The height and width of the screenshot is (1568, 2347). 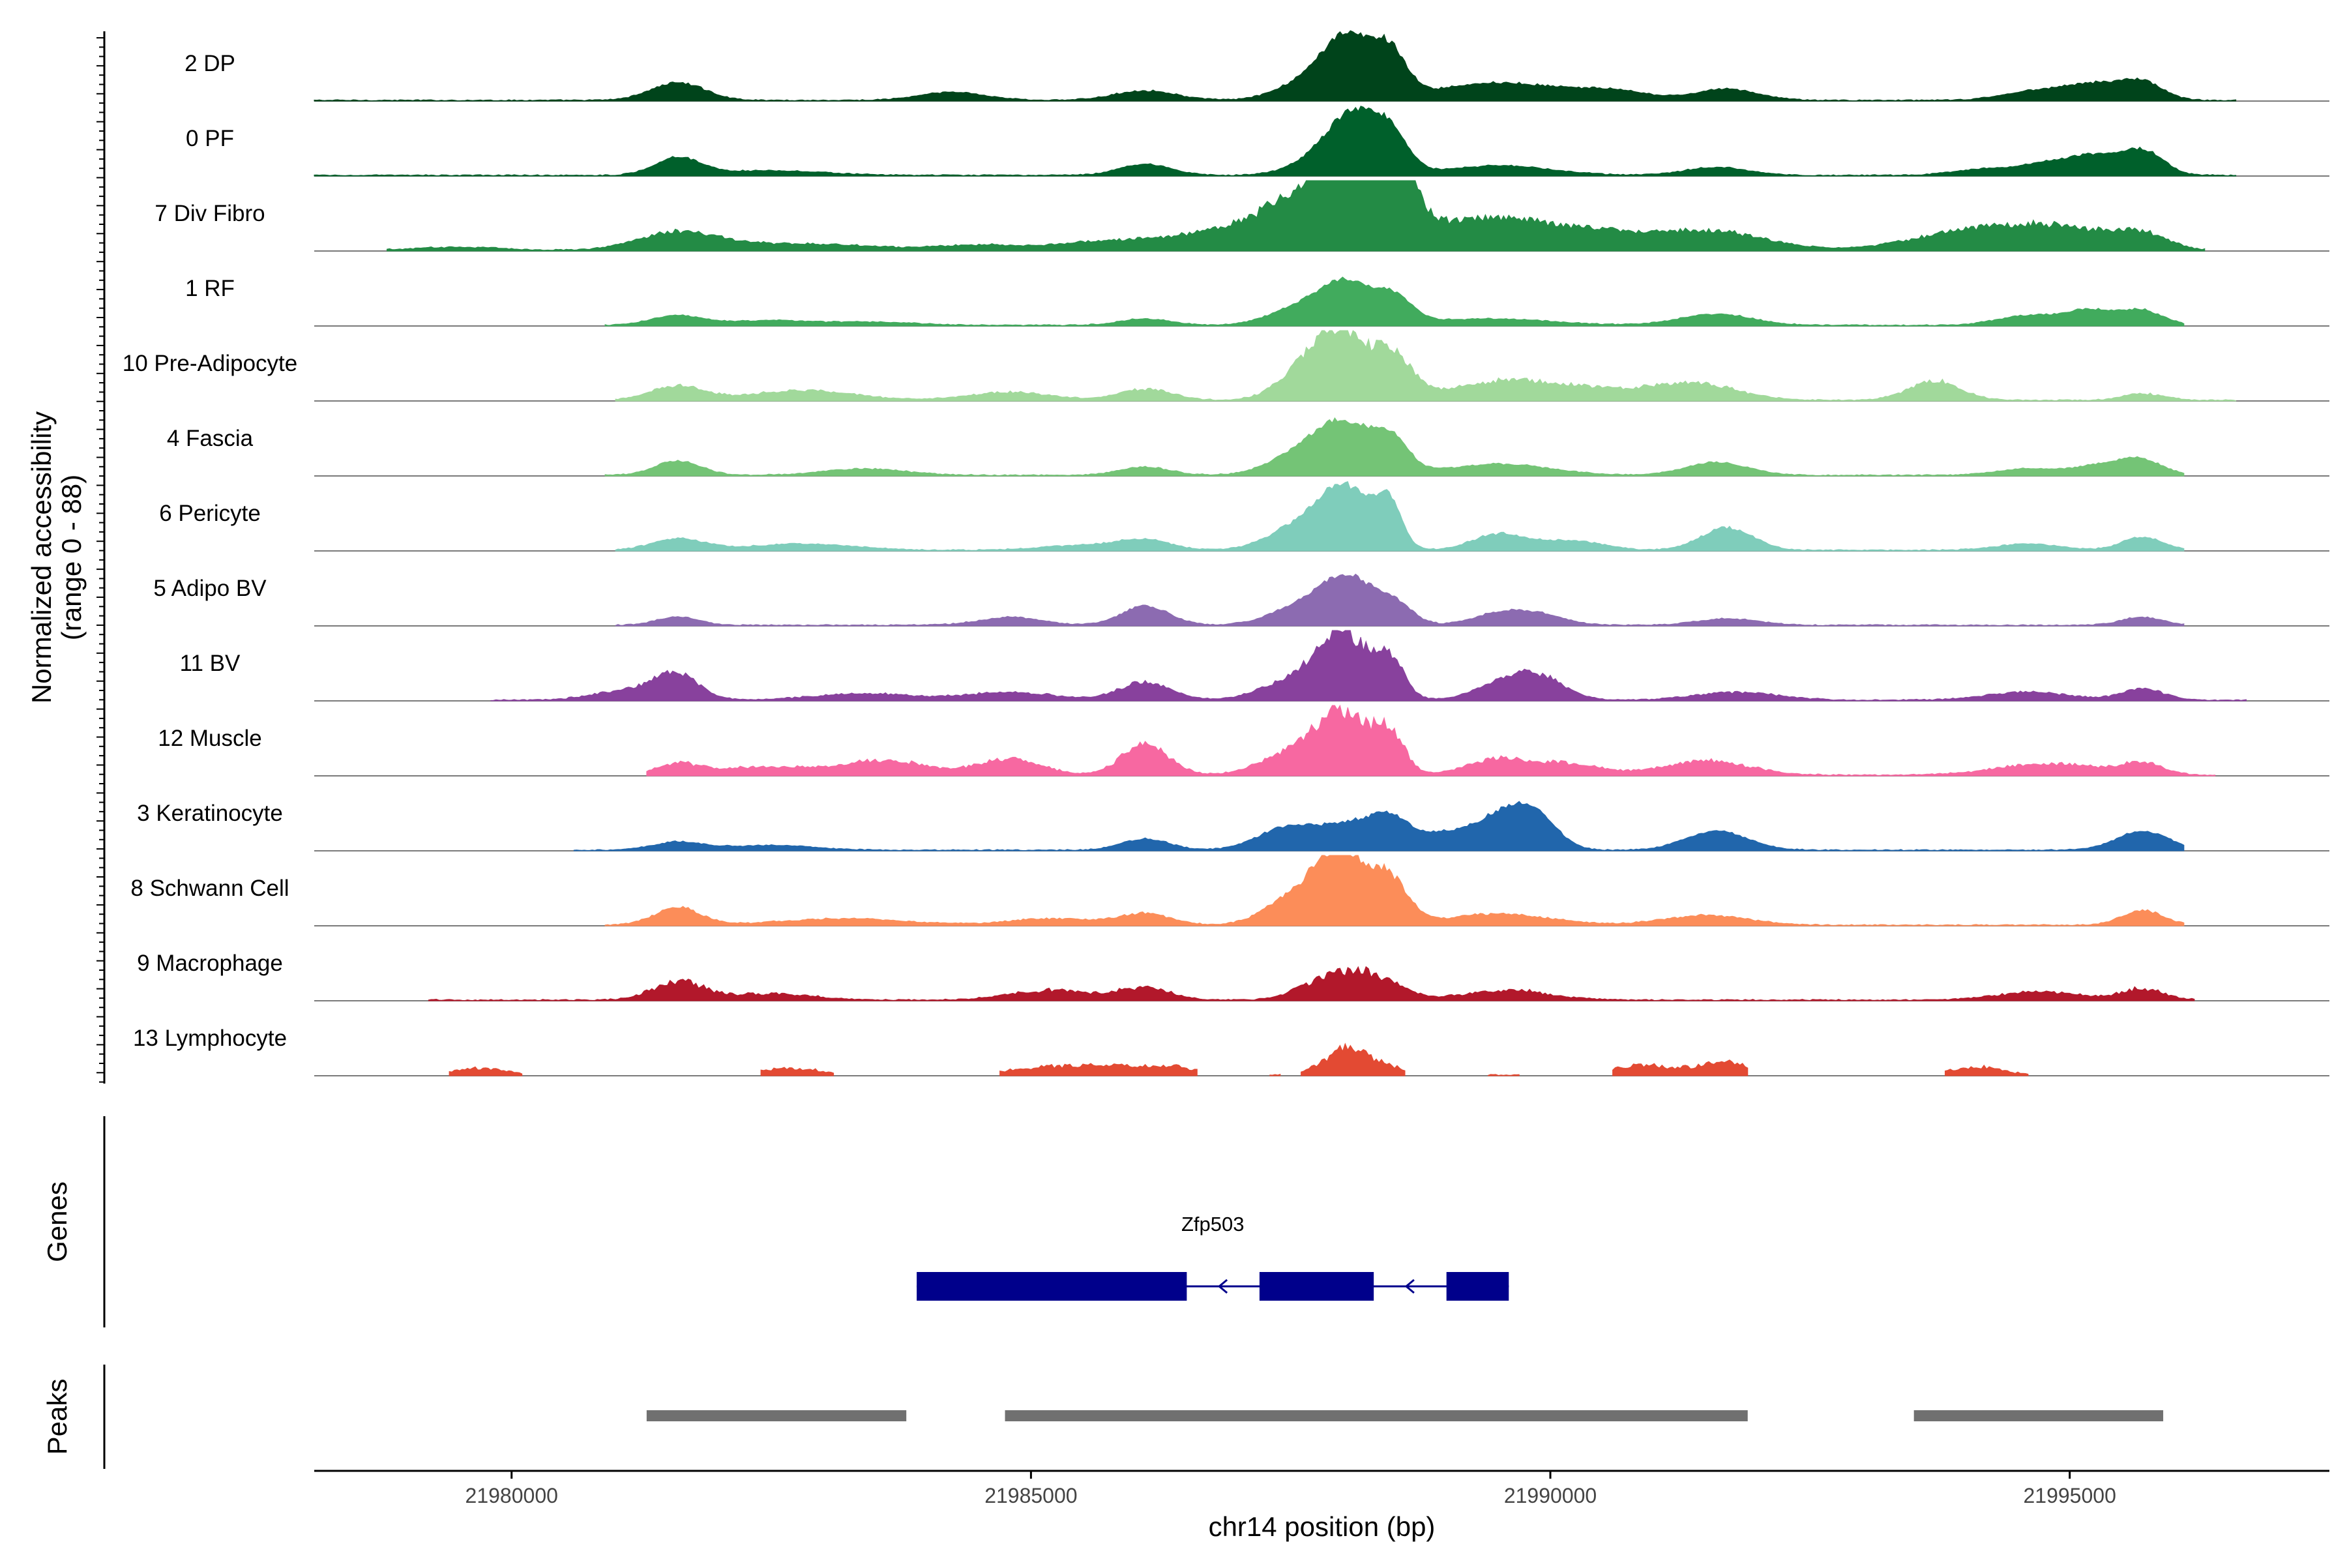 What do you see at coordinates (1231, 1051) in the screenshot?
I see `track-13-lymphocyte: 13 Lymphocyte` at bounding box center [1231, 1051].